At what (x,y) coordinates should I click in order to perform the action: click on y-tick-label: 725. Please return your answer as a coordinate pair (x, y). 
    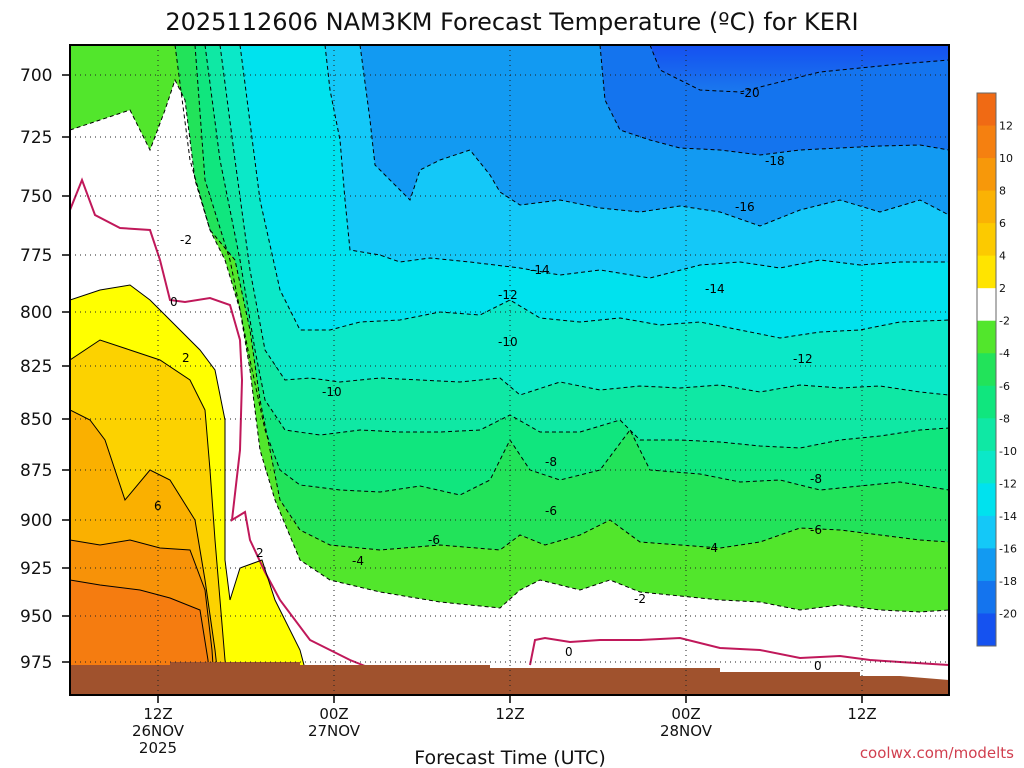
    Looking at the image, I should click on (36, 138).